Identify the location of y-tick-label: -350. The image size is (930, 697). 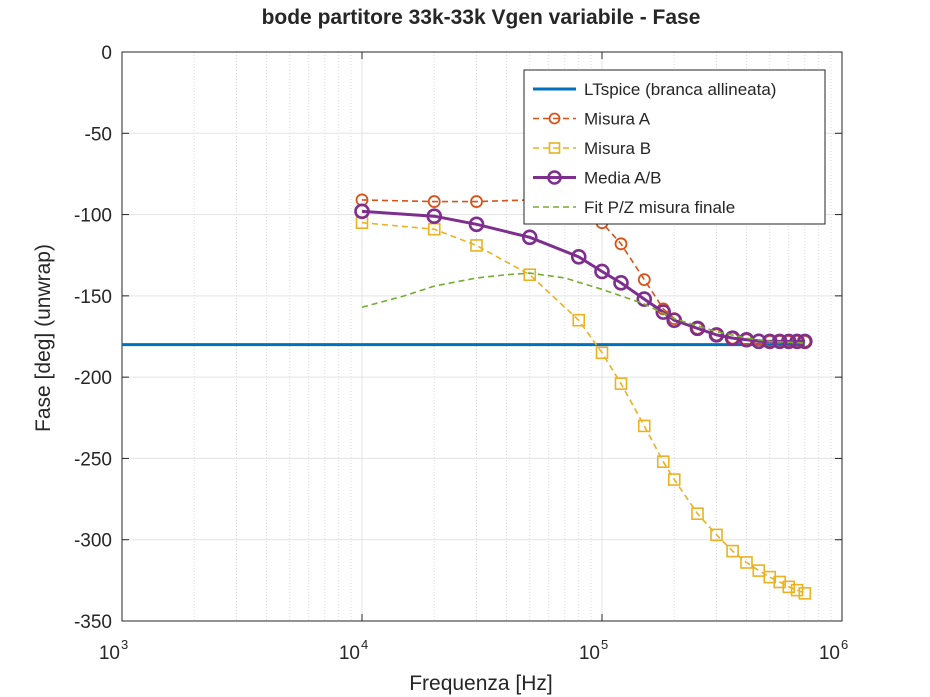
(93, 622).